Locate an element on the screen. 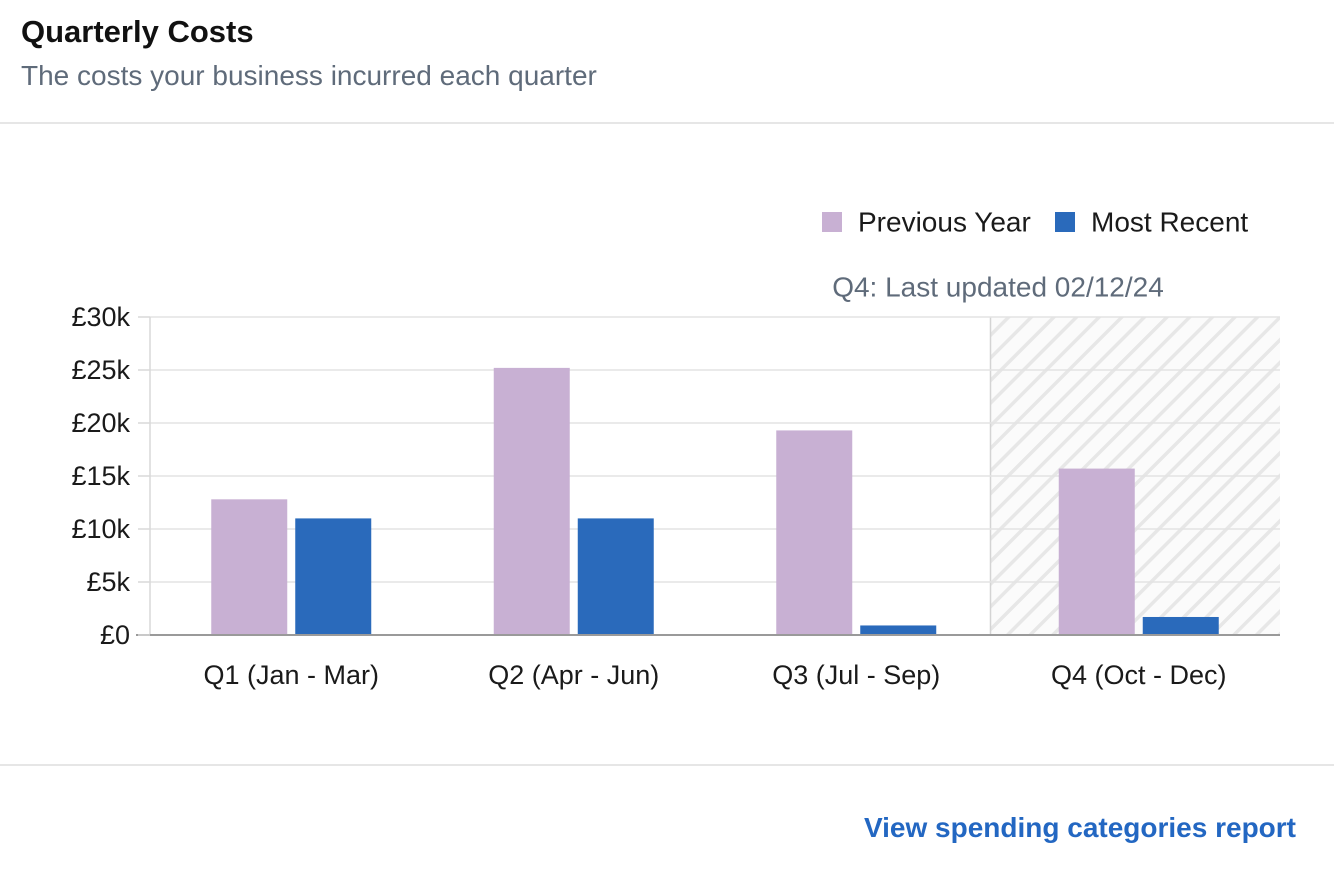  y-tick-label: £25k is located at coordinates (100, 370).